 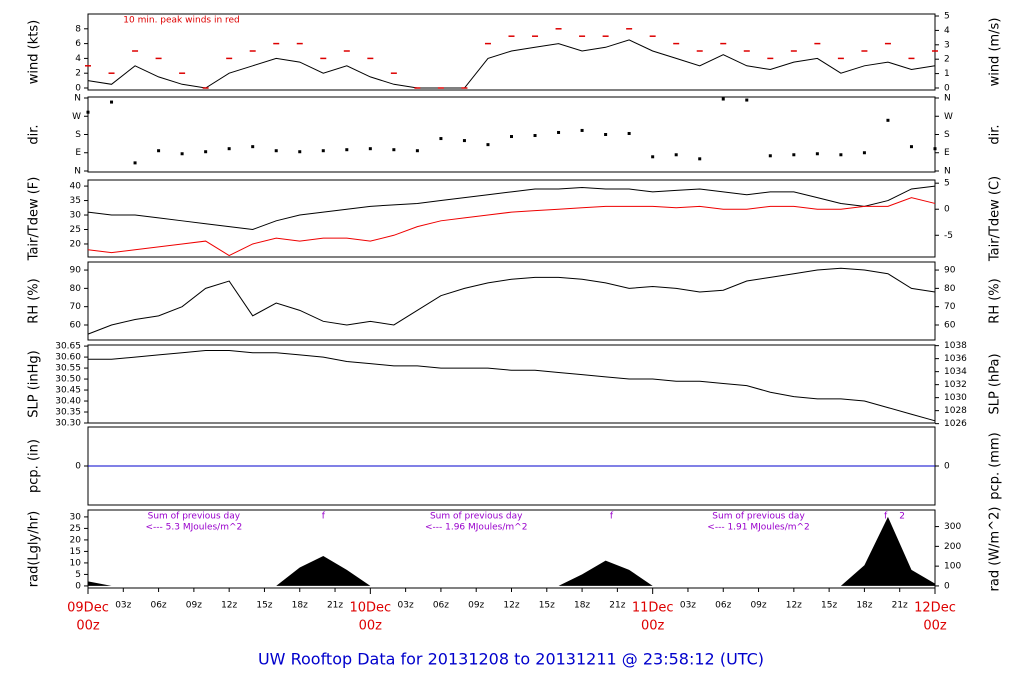 I want to click on y-tick-label: 10, so click(x=76, y=563).